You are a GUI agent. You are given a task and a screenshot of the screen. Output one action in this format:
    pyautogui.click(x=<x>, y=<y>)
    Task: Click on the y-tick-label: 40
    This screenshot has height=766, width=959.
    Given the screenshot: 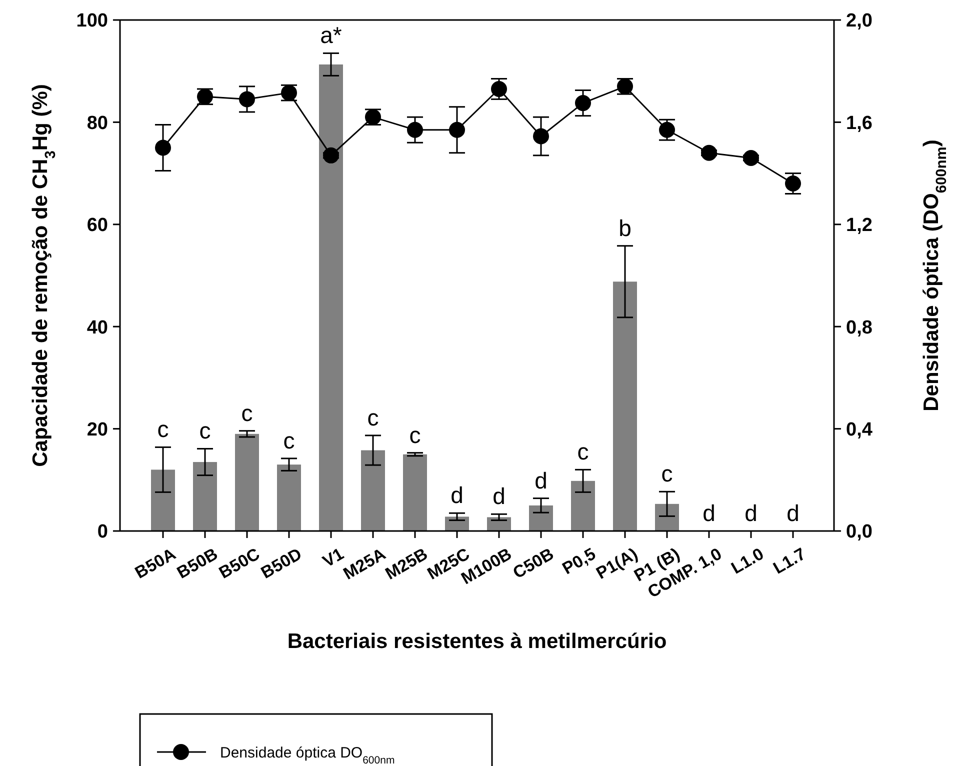 What is the action you would take?
    pyautogui.click(x=97, y=327)
    